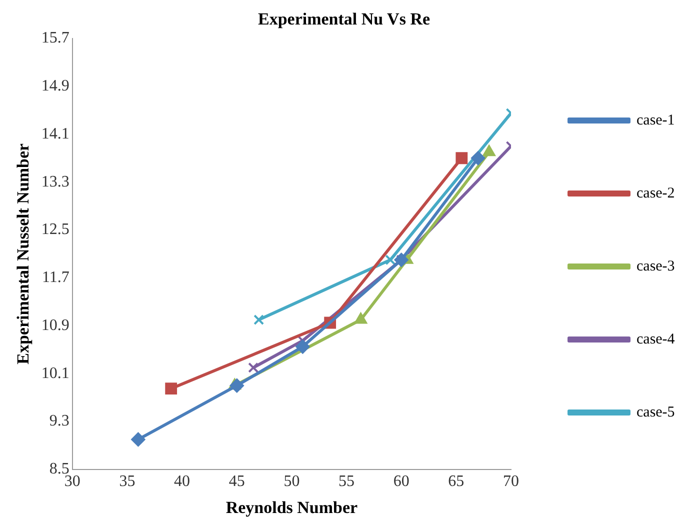  I want to click on x-tick-label: 60, so click(401, 481).